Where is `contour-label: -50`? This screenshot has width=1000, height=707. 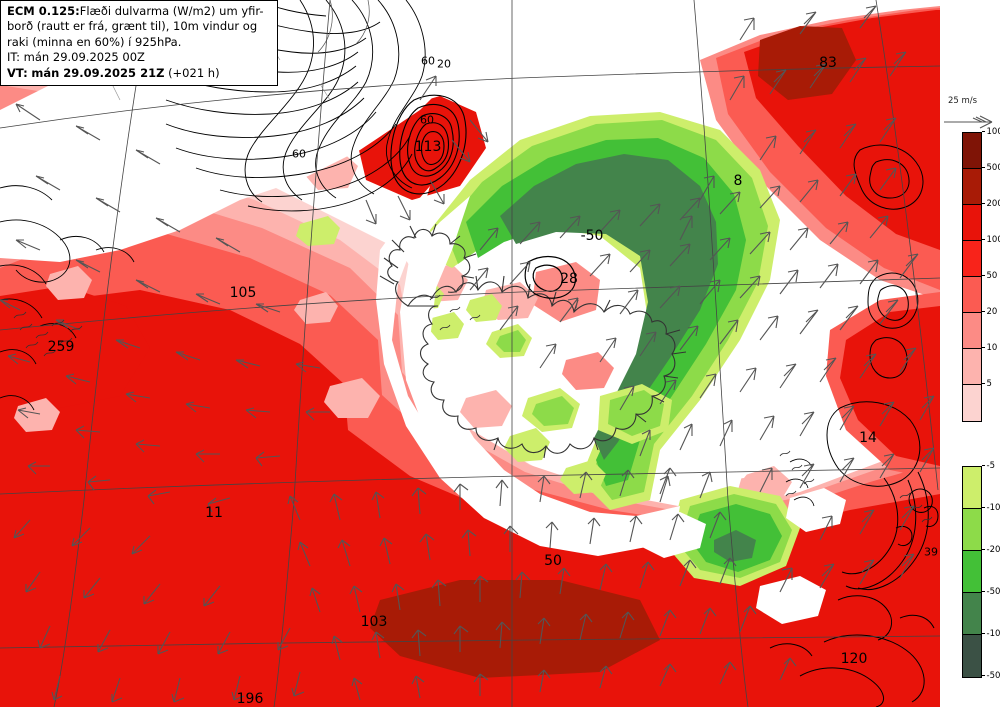
contour-label: -50 is located at coordinates (592, 236).